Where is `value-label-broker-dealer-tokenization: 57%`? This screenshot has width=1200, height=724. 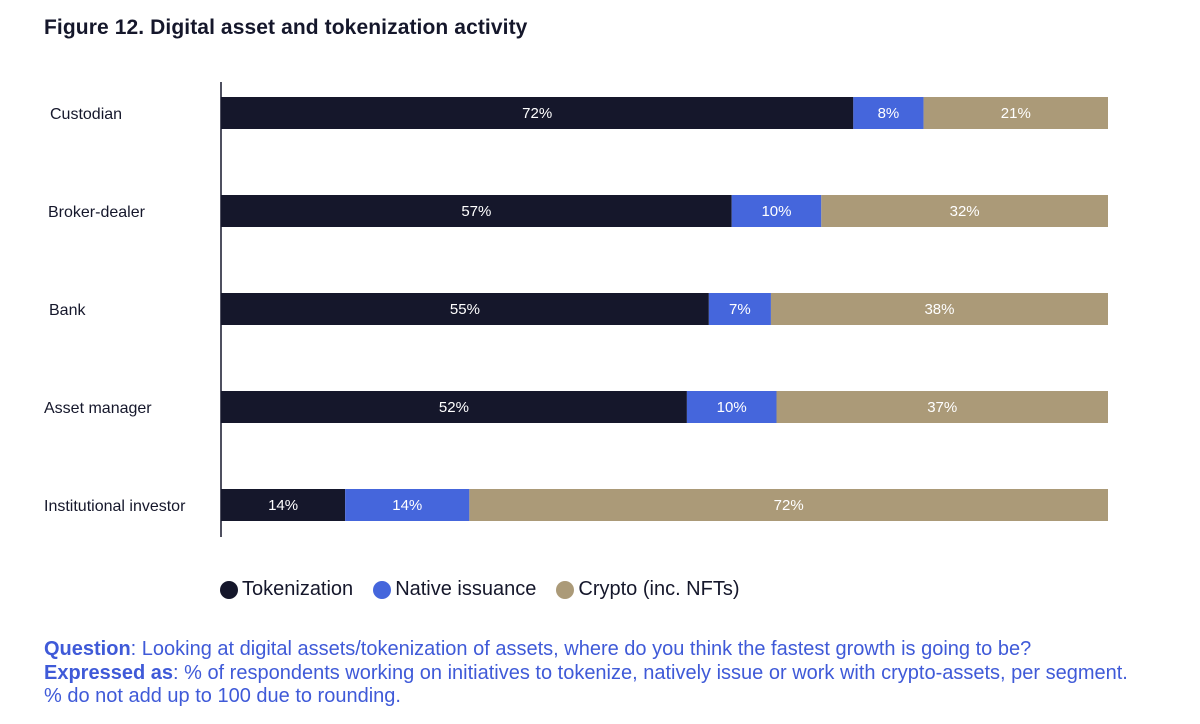 value-label-broker-dealer-tokenization: 57% is located at coordinates (476, 211).